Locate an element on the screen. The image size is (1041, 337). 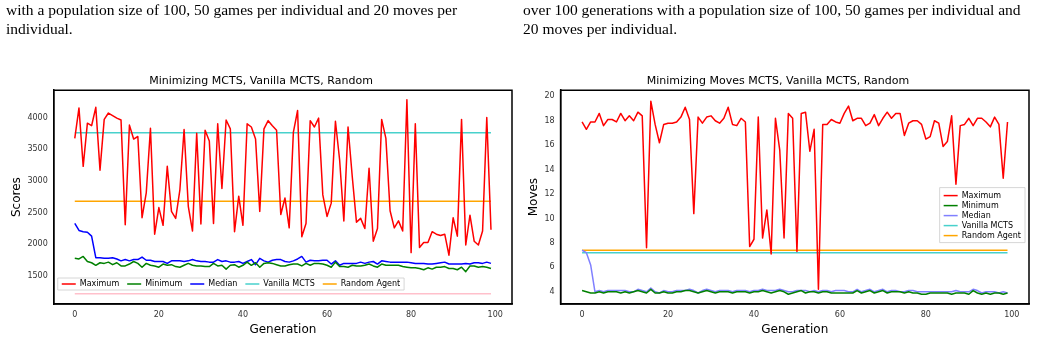
y-tick-label: 18 is located at coordinates (549, 120).